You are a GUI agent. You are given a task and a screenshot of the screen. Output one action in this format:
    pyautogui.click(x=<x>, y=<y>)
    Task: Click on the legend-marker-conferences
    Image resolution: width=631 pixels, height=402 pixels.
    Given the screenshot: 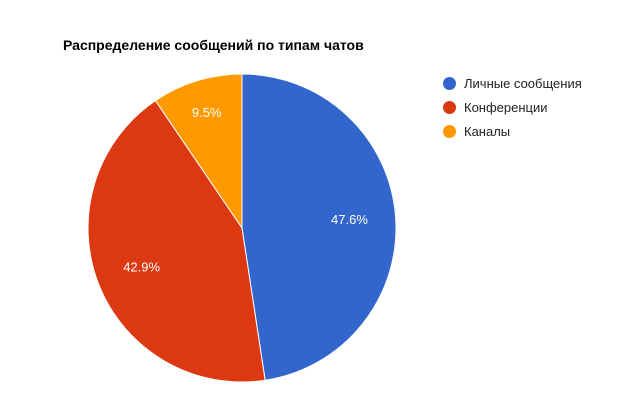 What is the action you would take?
    pyautogui.click(x=449, y=107)
    